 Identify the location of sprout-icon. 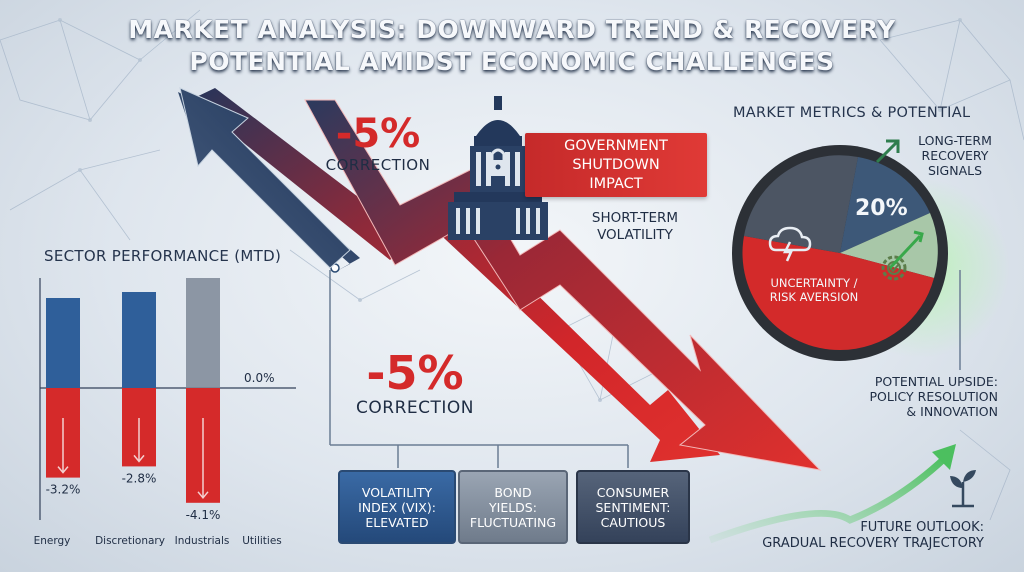
(963, 489).